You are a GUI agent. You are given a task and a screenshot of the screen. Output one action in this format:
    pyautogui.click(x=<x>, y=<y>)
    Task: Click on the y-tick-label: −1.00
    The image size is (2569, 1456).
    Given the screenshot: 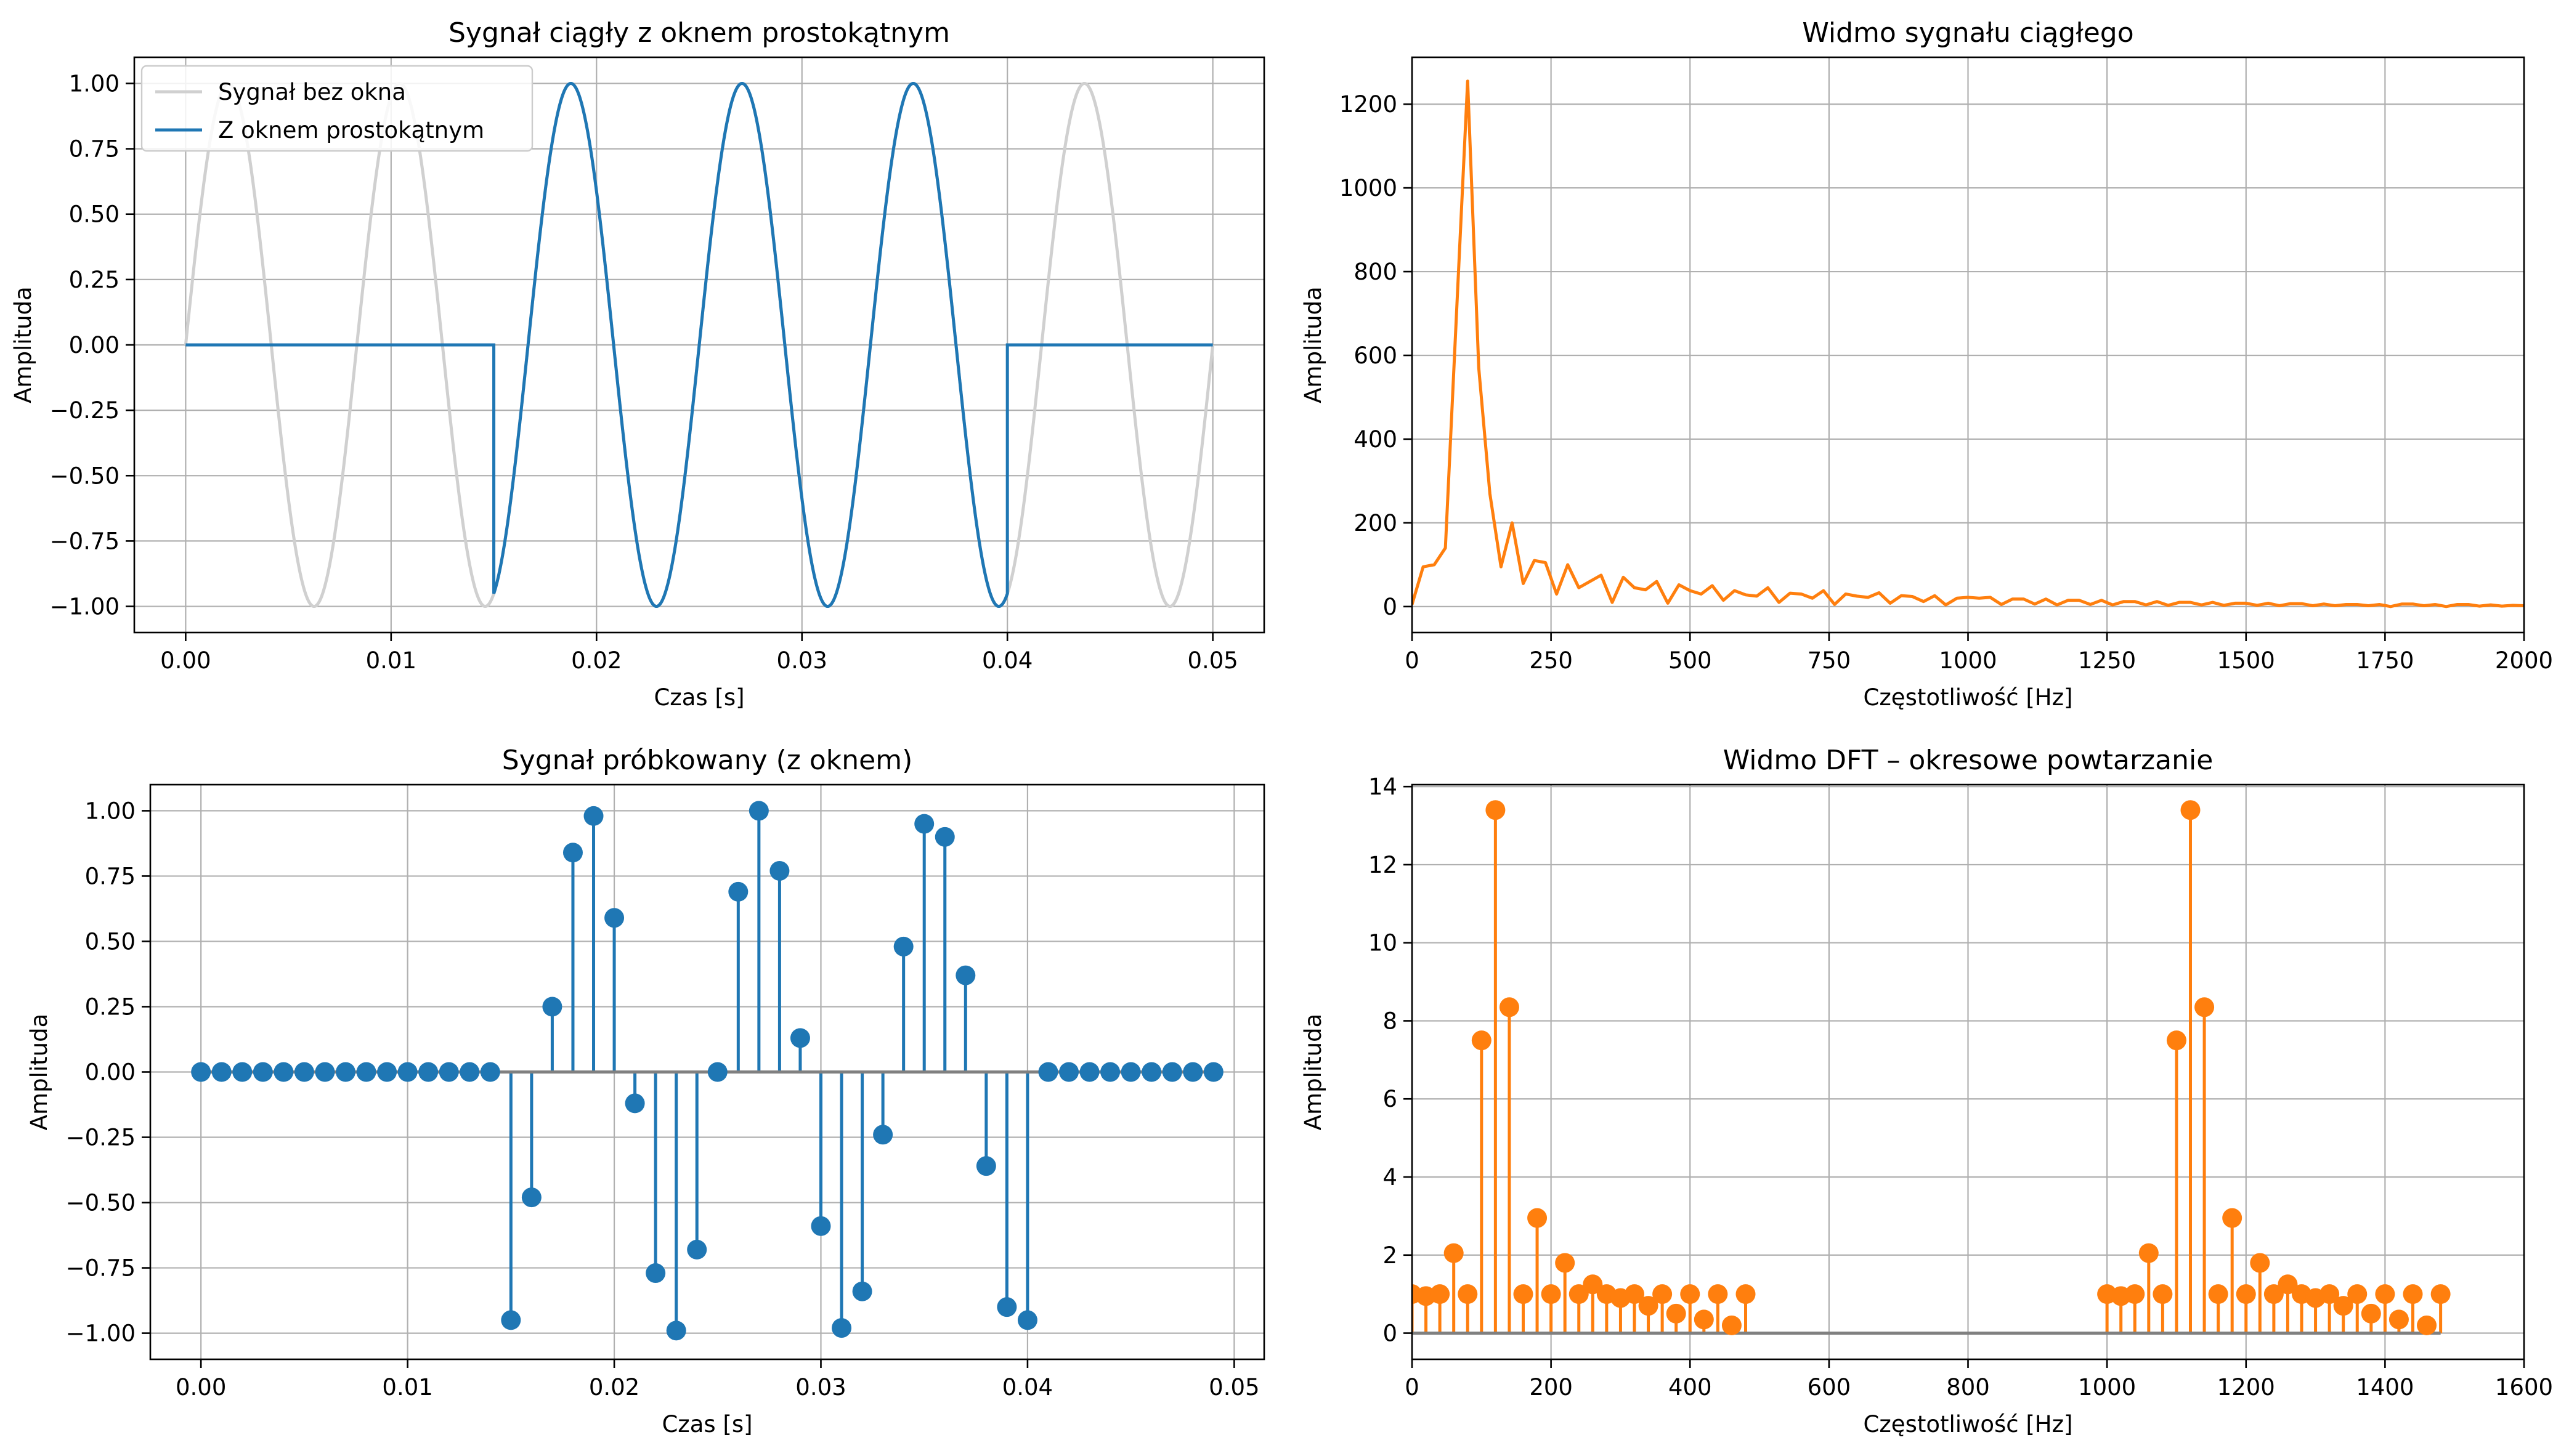 What is the action you would take?
    pyautogui.click(x=85, y=607)
    